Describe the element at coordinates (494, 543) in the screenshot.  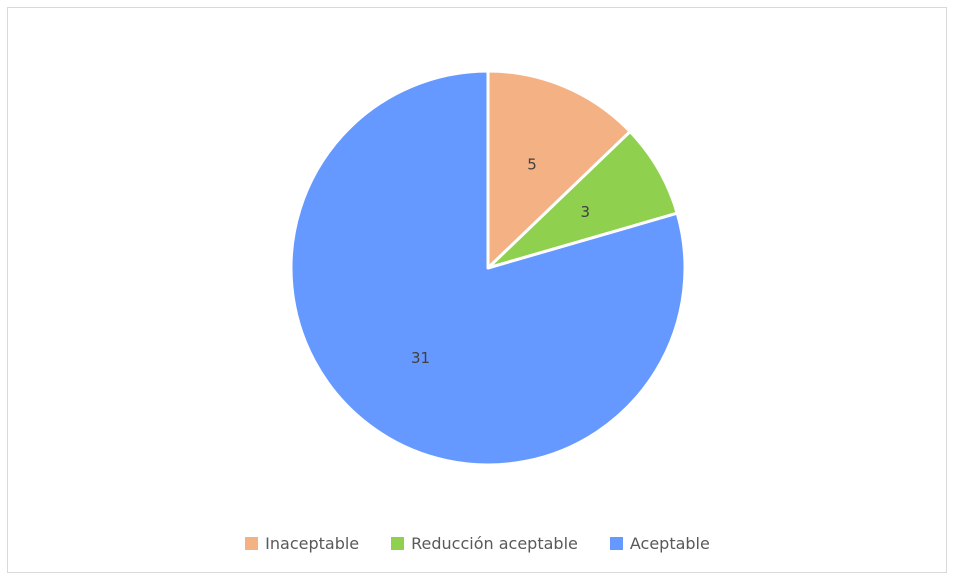
I see `legend-label: Reducción aceptable` at that location.